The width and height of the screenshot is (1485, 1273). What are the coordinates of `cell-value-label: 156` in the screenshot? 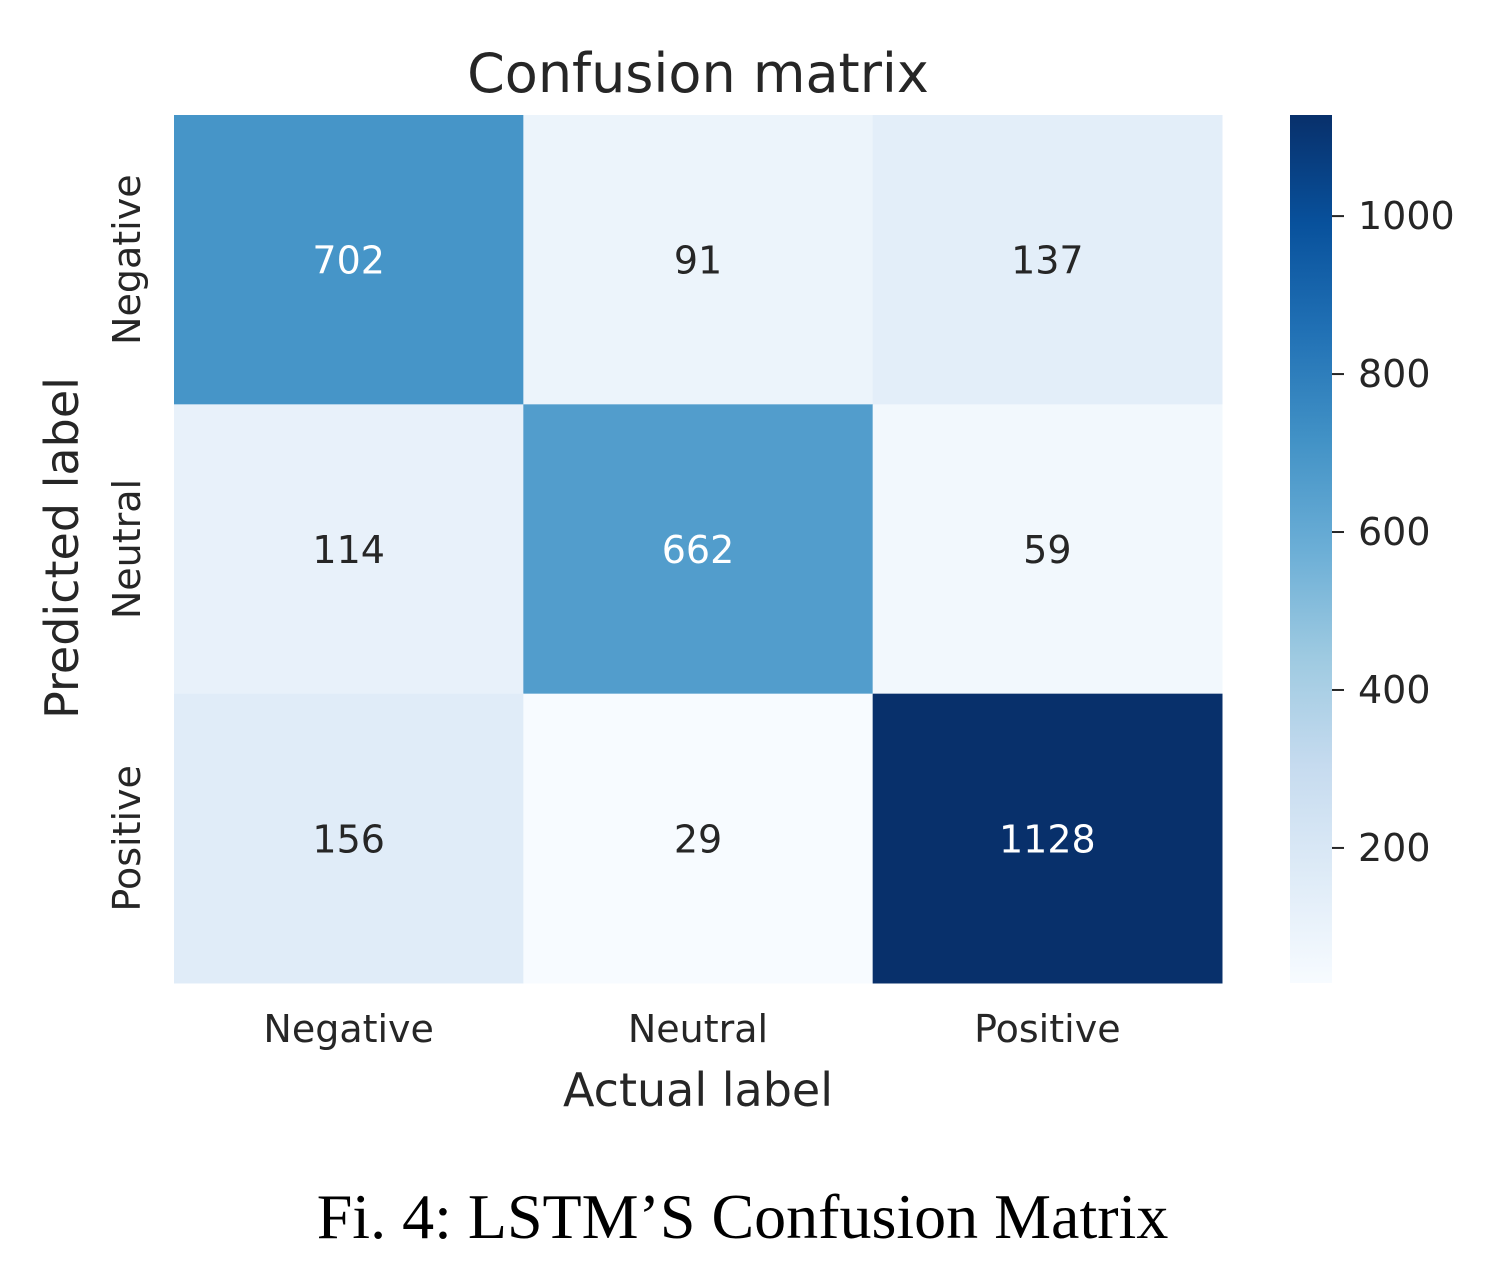 It's located at (348, 839).